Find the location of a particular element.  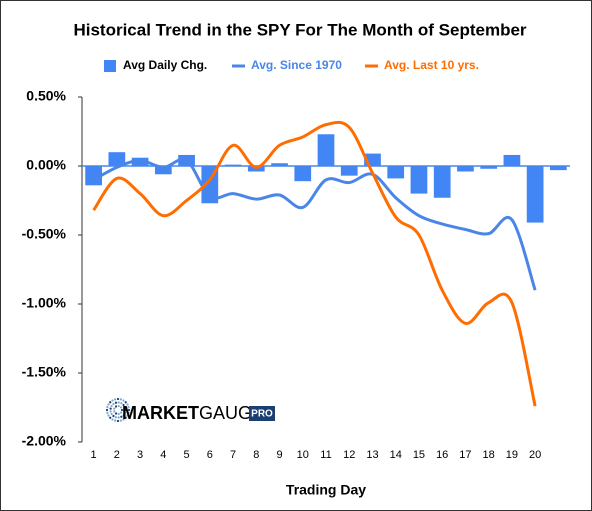

x-tick-label: 5 is located at coordinates (187, 455).